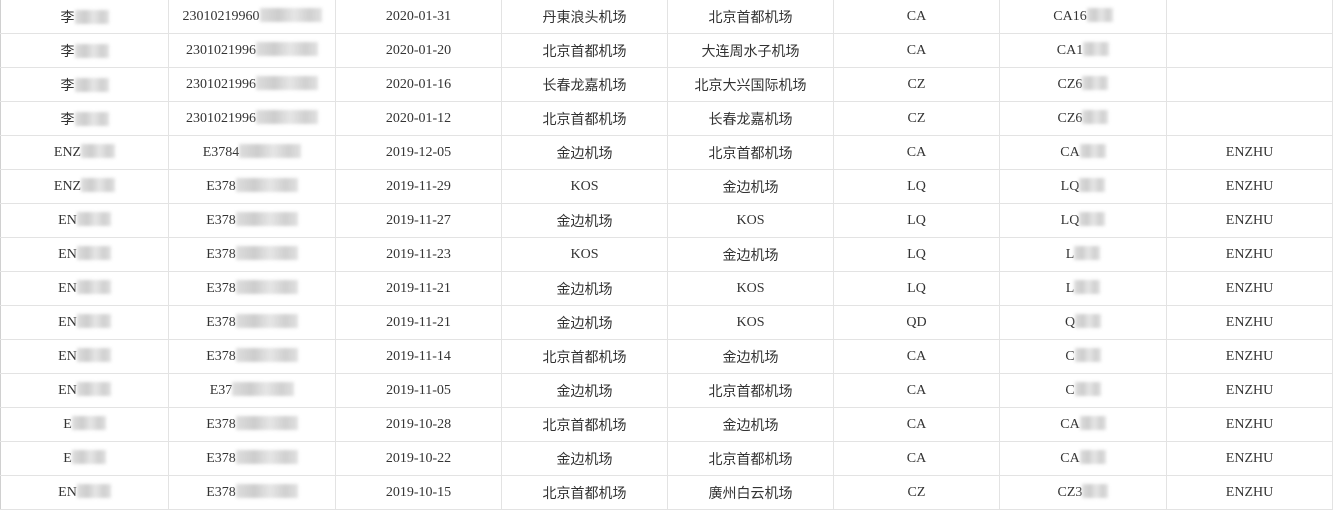  Describe the element at coordinates (252, 152) in the screenshot. I see `id-cell: E3784` at that location.